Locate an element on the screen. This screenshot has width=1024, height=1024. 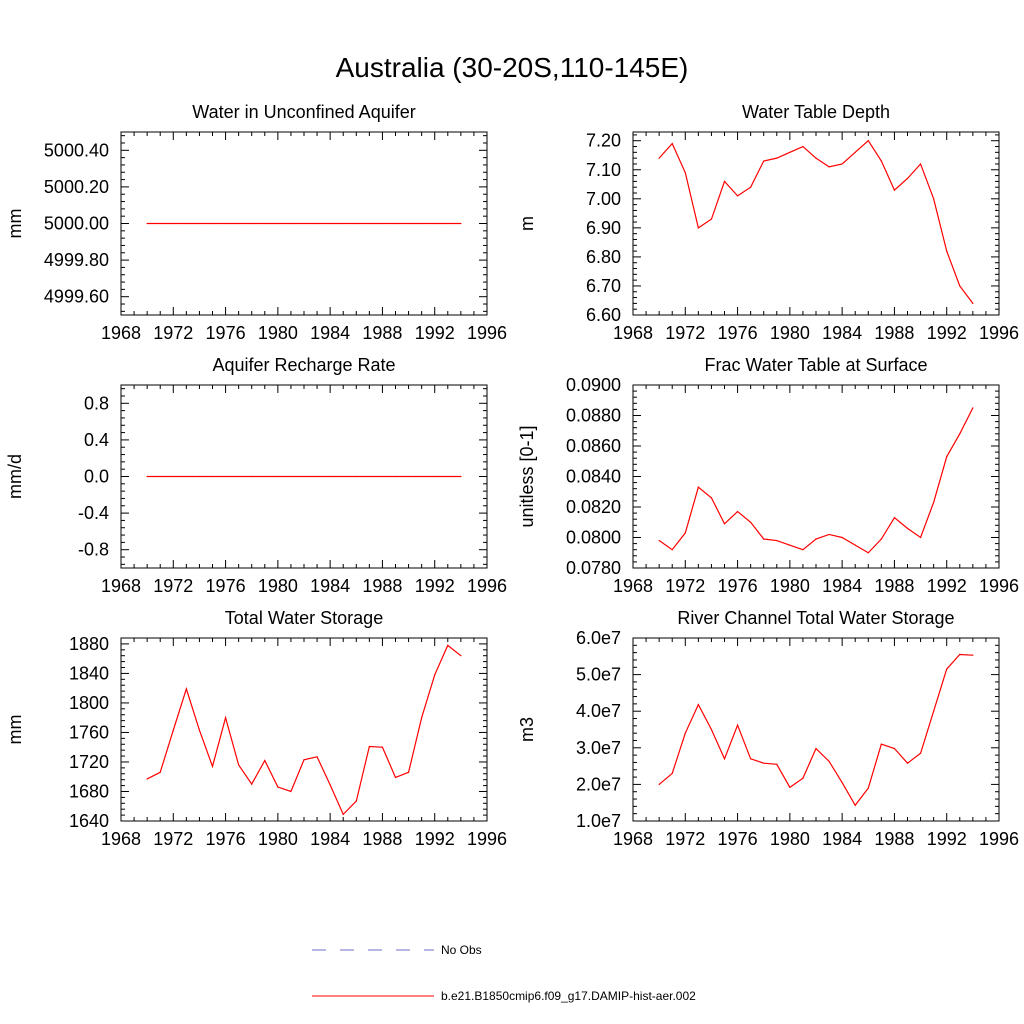
y-tick-label: 3.0e7 is located at coordinates (598, 748).